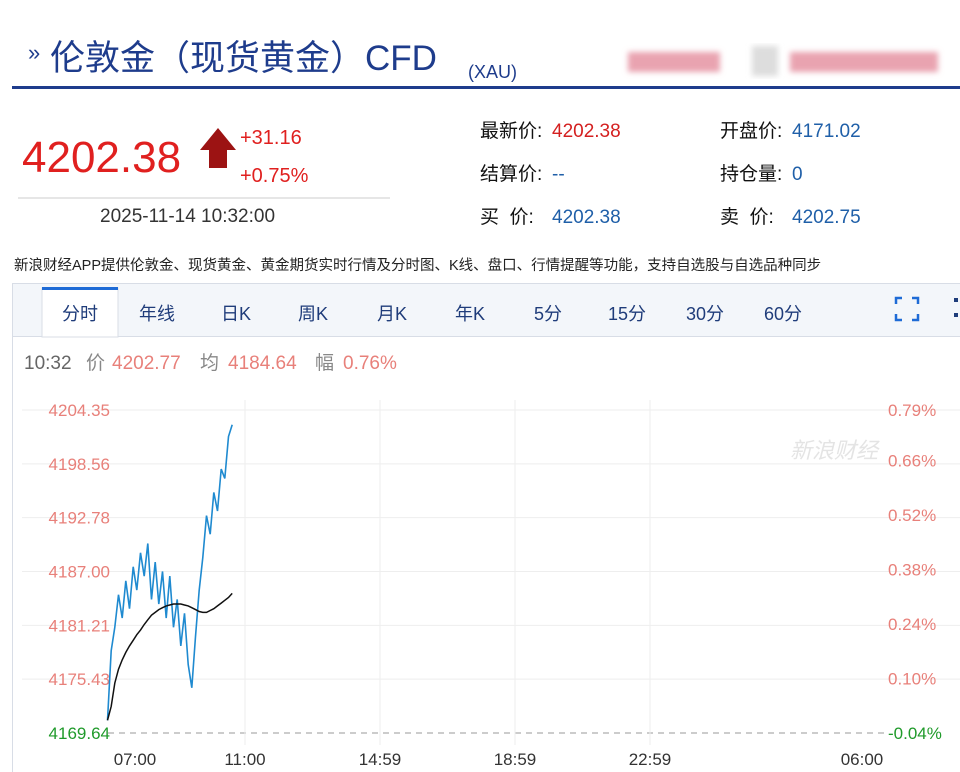  What do you see at coordinates (912, 461) in the screenshot?
I see `y2-tick-label: 0.66%` at bounding box center [912, 461].